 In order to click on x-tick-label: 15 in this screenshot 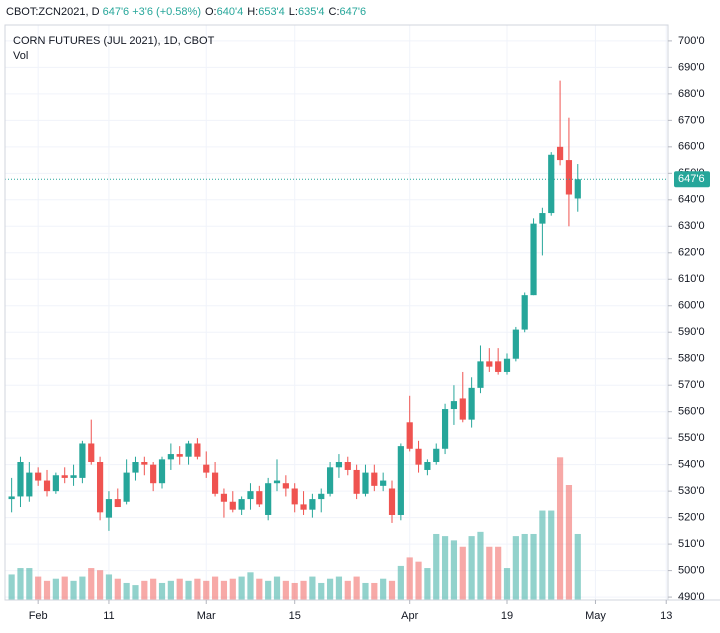, I will do `click(295, 616)`.